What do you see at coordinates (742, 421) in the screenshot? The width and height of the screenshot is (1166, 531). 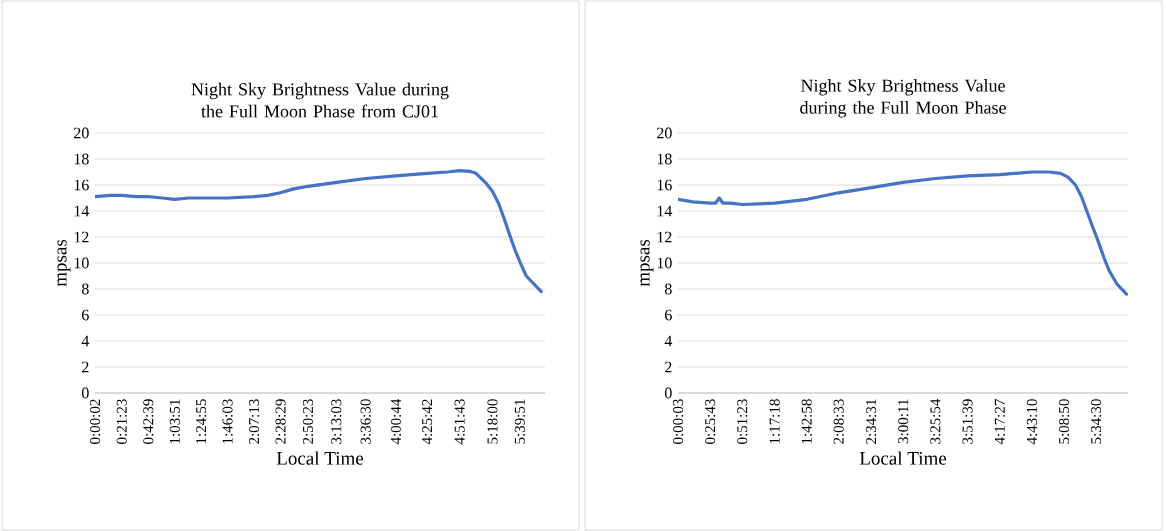 I see `x-tick-label: 0:51:23` at bounding box center [742, 421].